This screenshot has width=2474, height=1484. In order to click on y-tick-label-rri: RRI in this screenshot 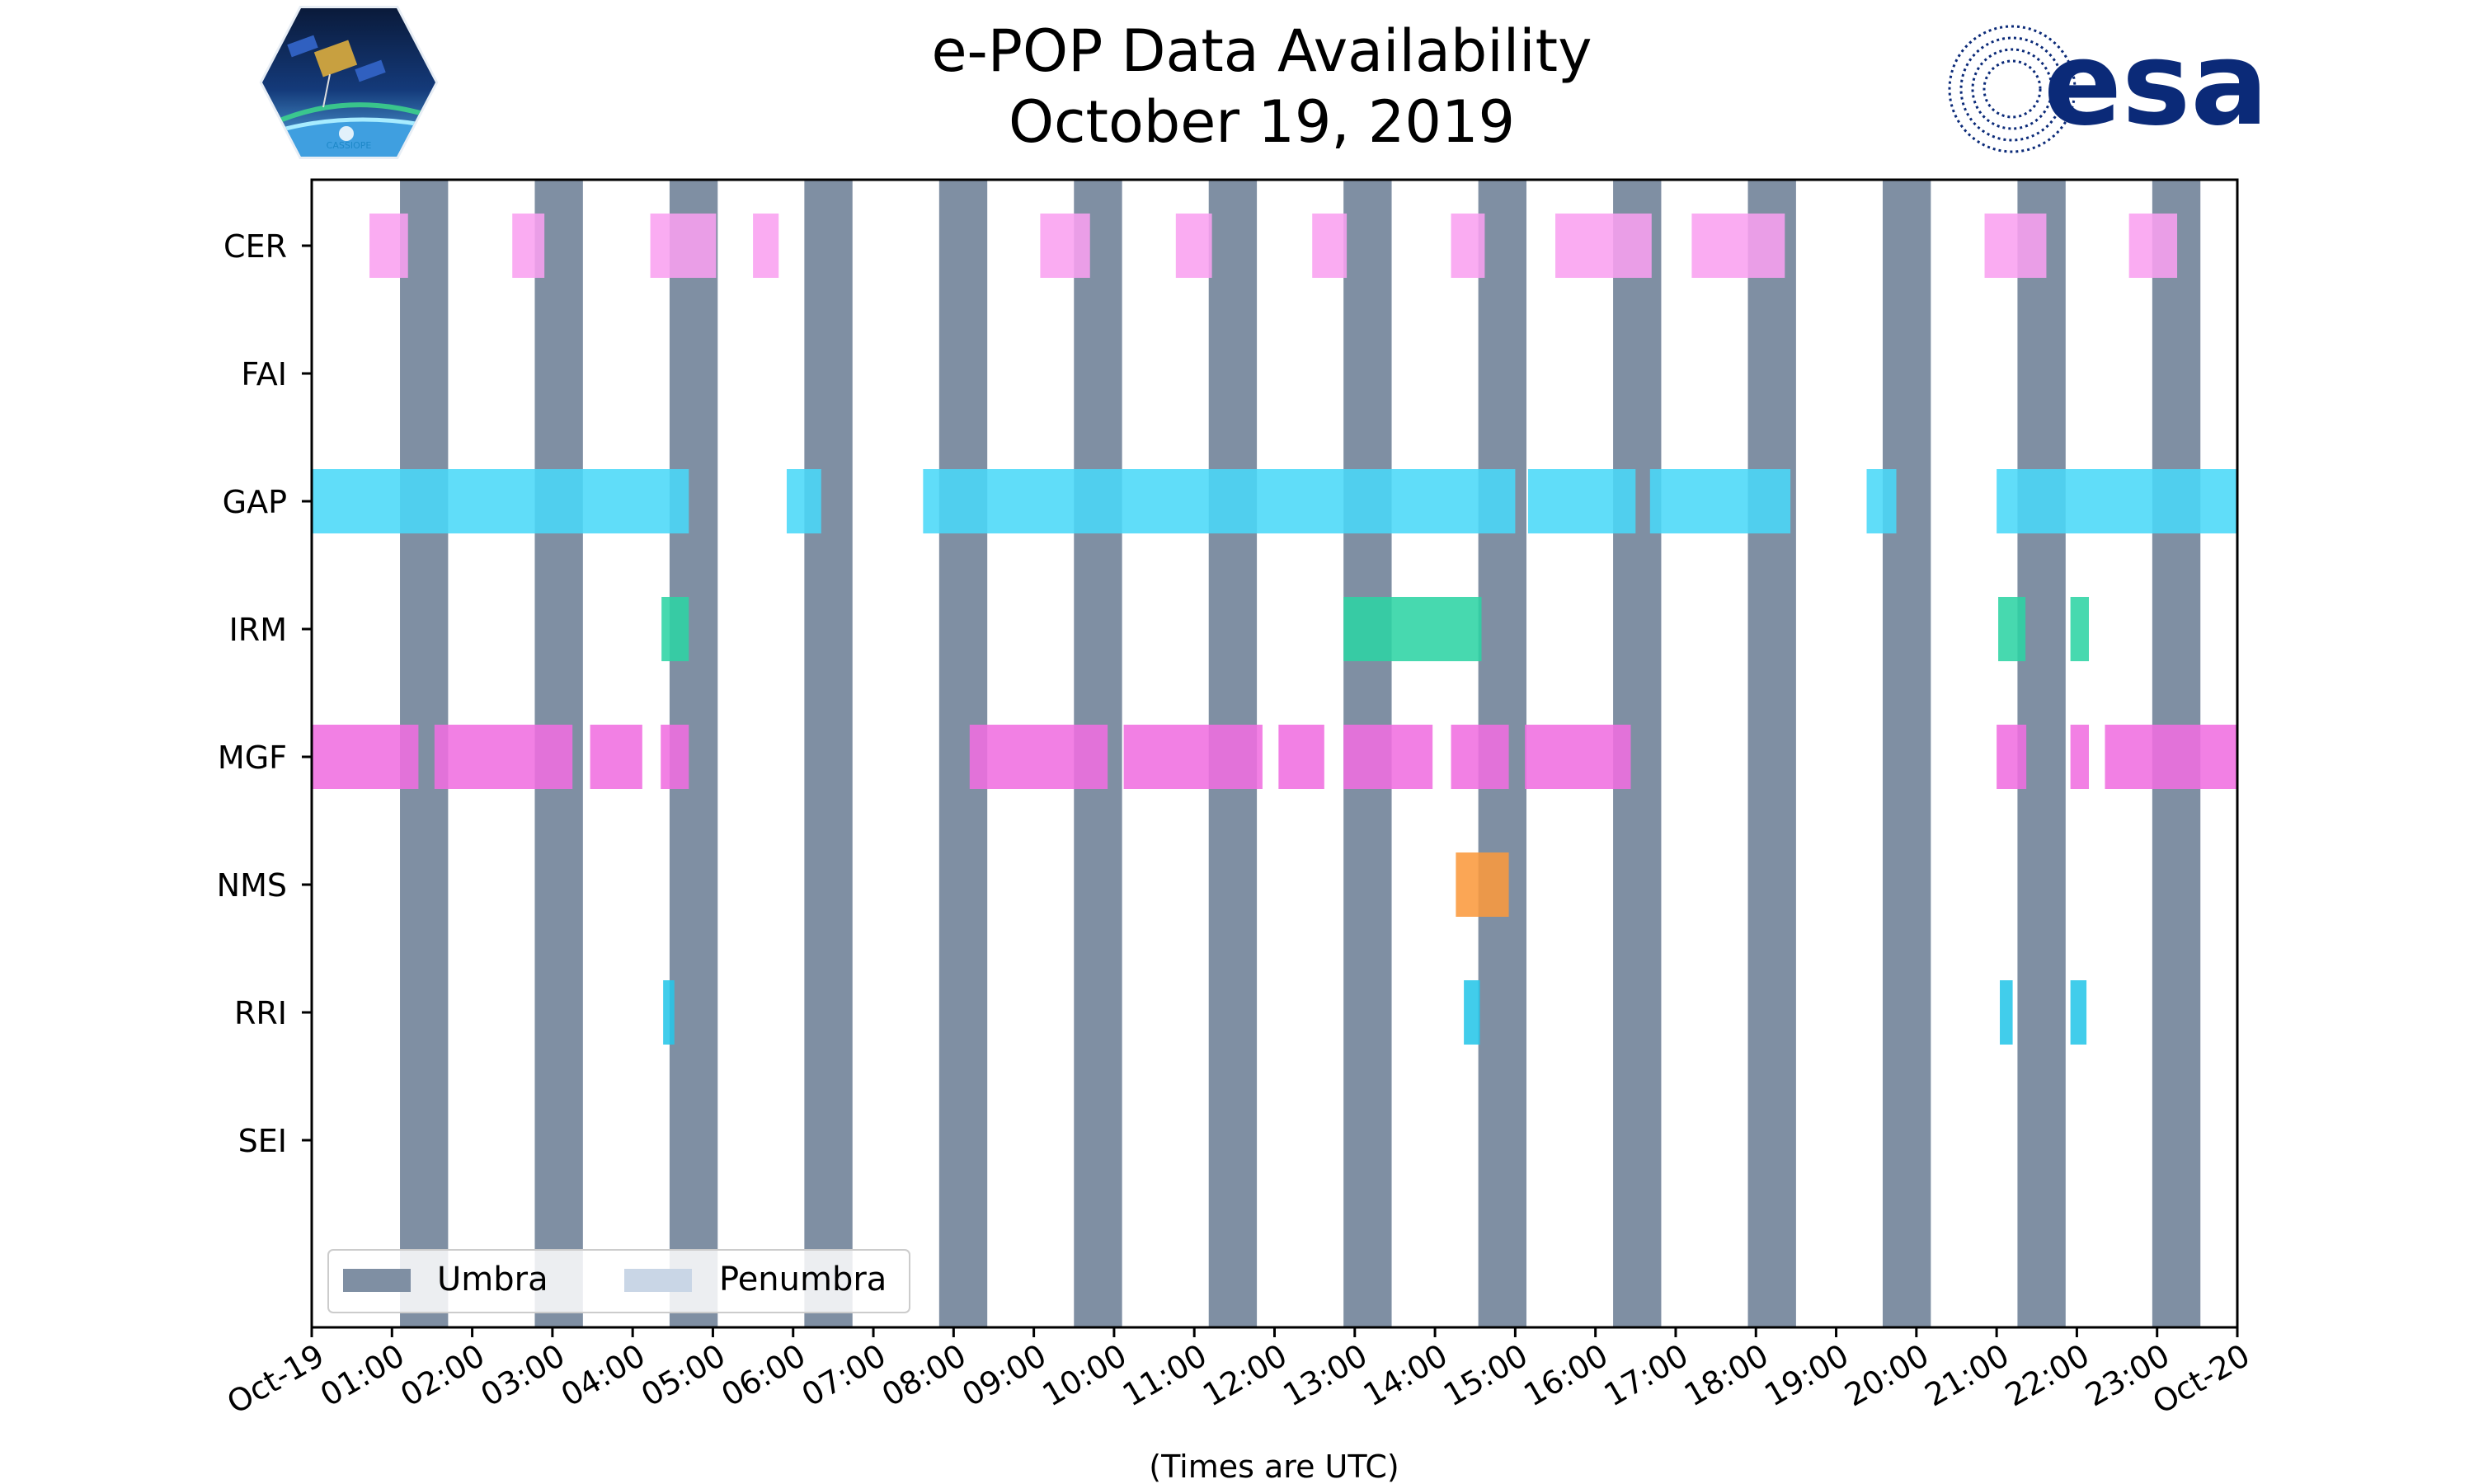, I will do `click(260, 1013)`.